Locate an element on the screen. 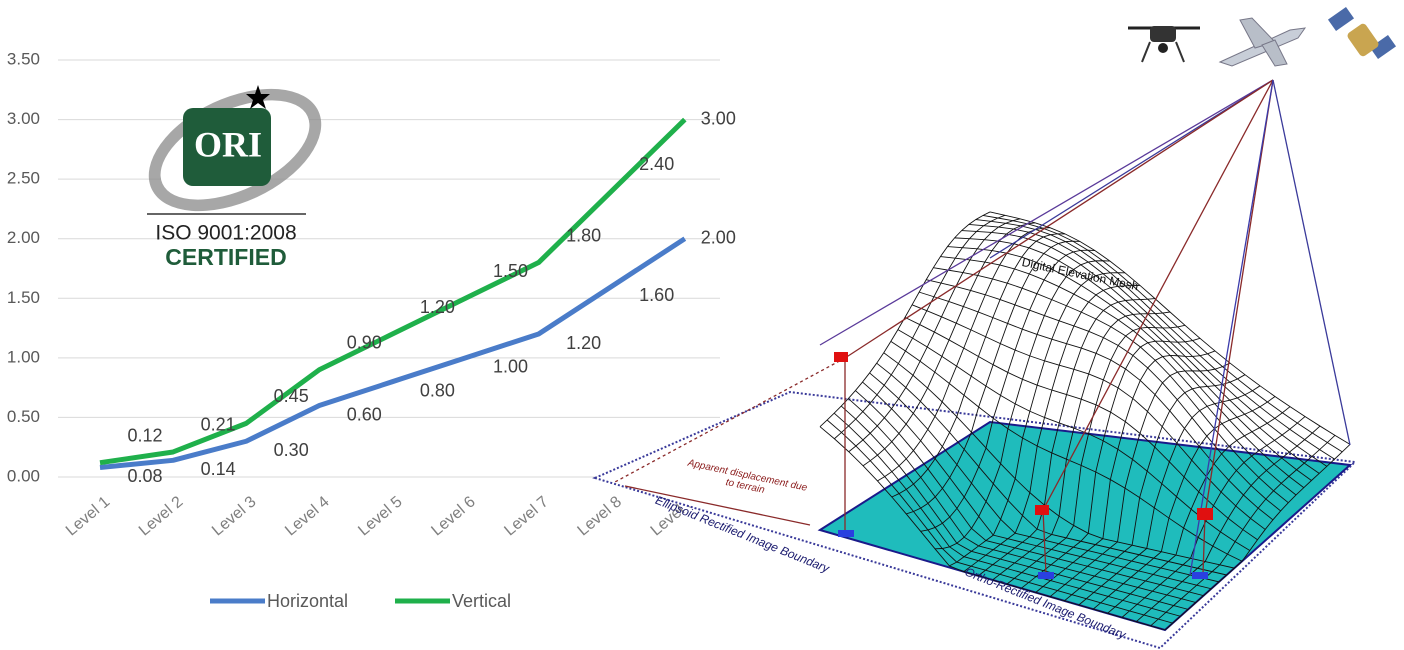 The width and height of the screenshot is (1404, 650). y-tick-label: 3.00 is located at coordinates (23, 118).